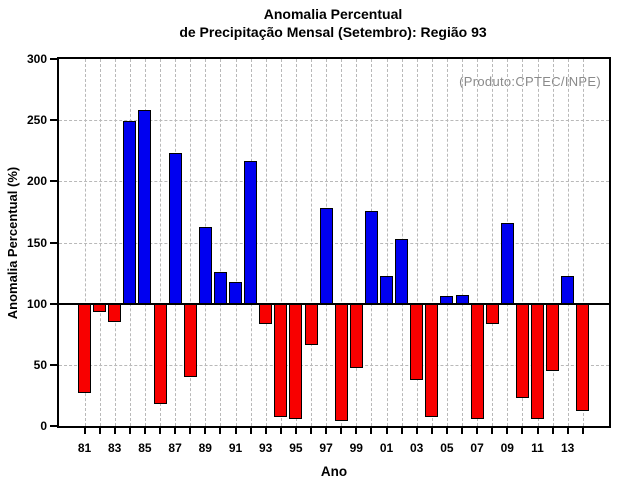 Image resolution: width=640 pixels, height=500 pixels. Describe the element at coordinates (36, 181) in the screenshot. I see `y-tick-label: 200` at that location.